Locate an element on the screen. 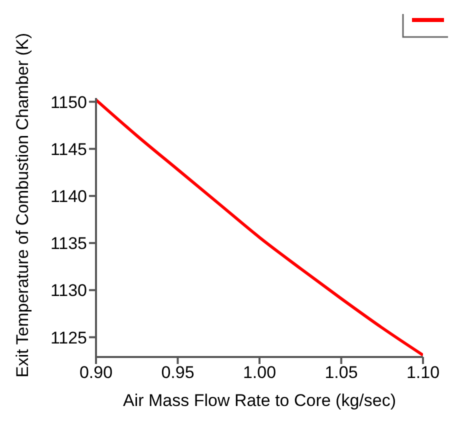 The image size is (449, 430). y-tick-label: 1140 is located at coordinates (68, 196).